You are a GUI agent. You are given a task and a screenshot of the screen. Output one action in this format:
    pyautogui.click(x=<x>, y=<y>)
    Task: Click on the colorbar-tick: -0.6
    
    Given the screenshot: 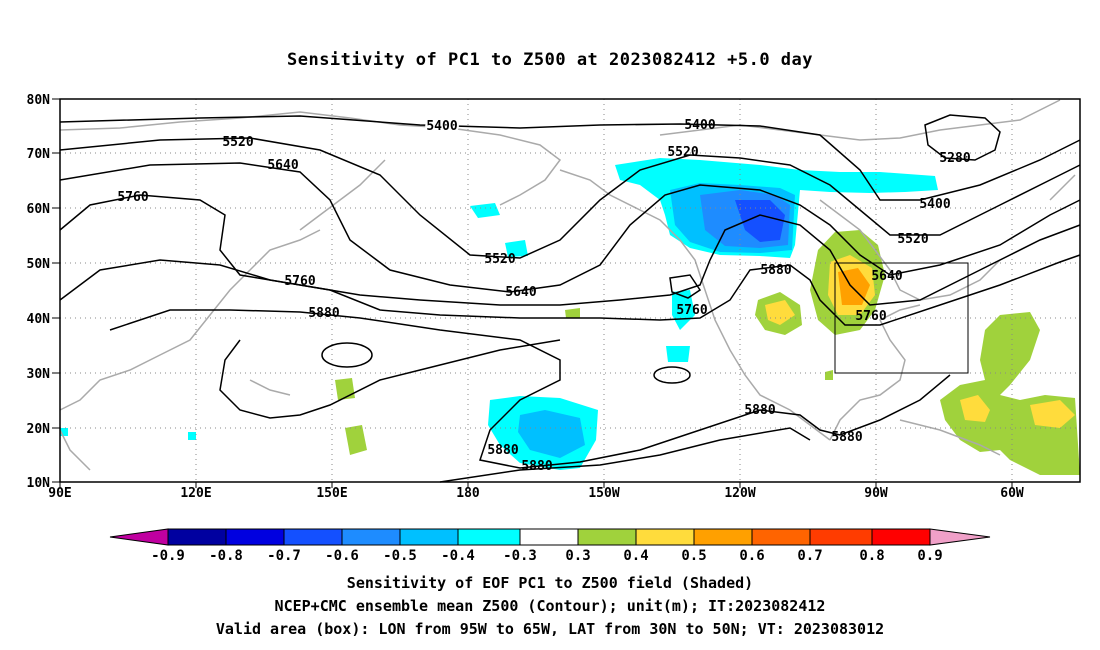 What is the action you would take?
    pyautogui.click(x=342, y=556)
    